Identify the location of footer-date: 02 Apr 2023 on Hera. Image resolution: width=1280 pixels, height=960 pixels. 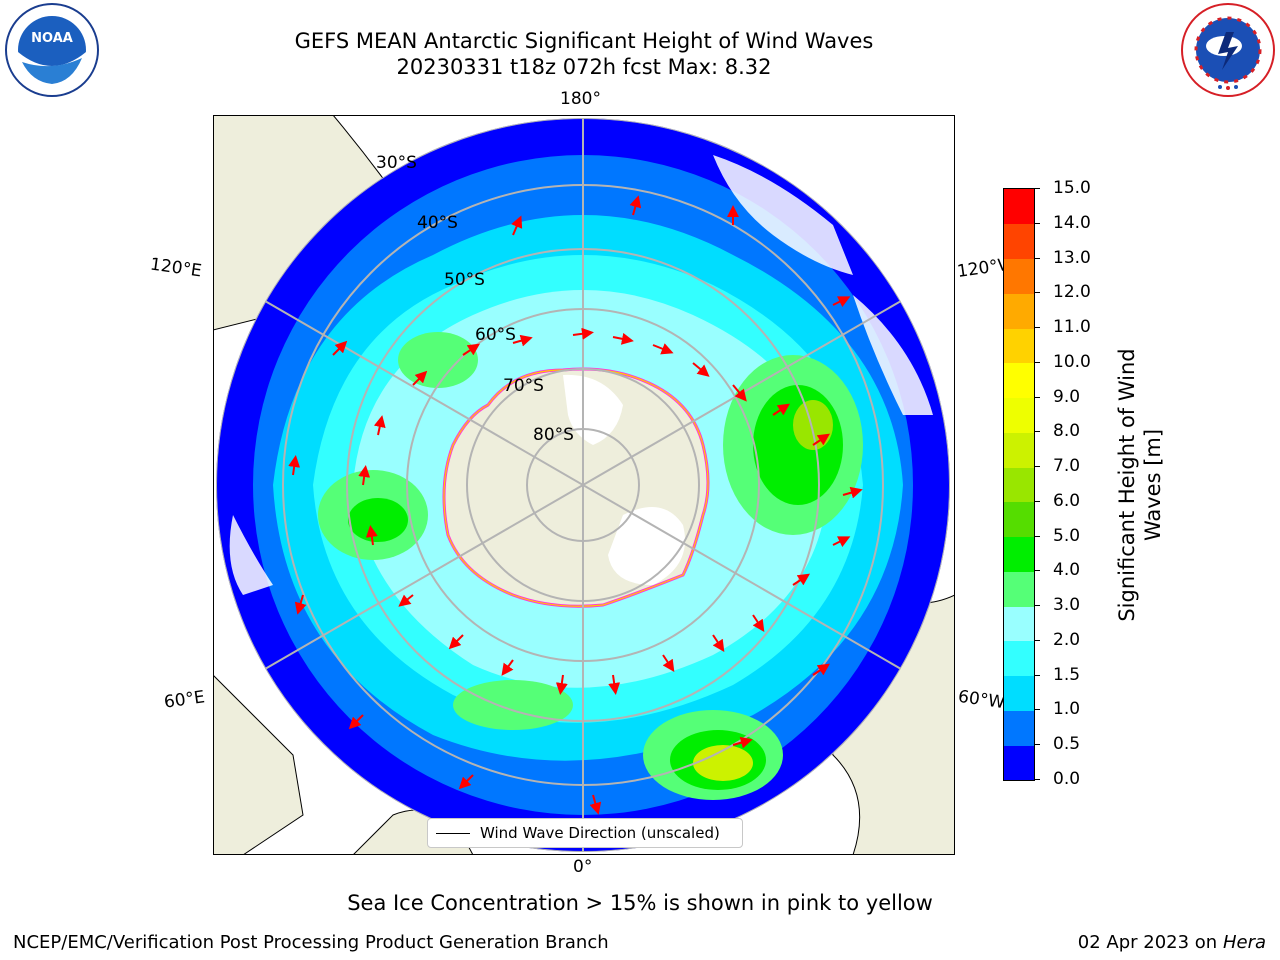
(1172, 942).